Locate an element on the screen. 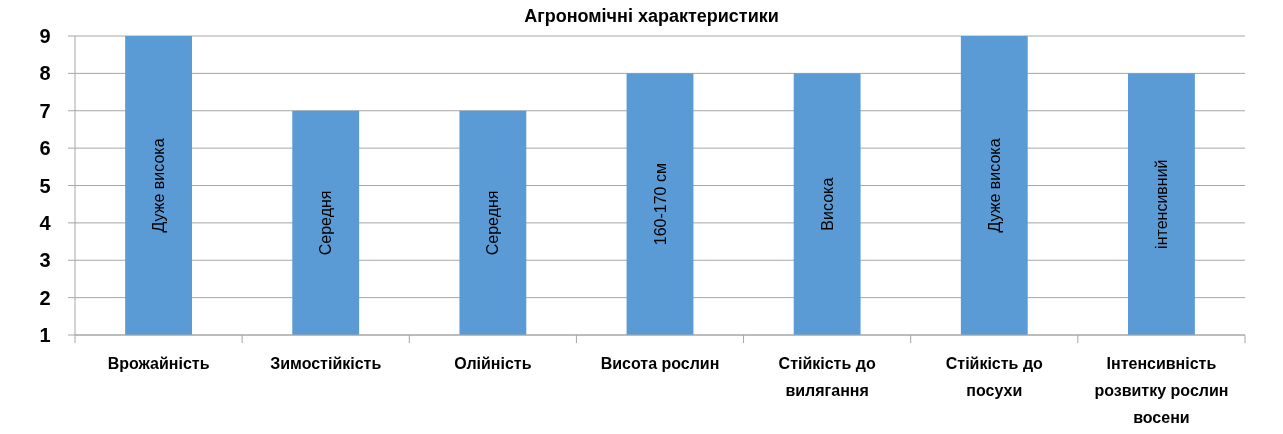 The image size is (1283, 434). x-tick-label: Зимостійкість is located at coordinates (326, 363).